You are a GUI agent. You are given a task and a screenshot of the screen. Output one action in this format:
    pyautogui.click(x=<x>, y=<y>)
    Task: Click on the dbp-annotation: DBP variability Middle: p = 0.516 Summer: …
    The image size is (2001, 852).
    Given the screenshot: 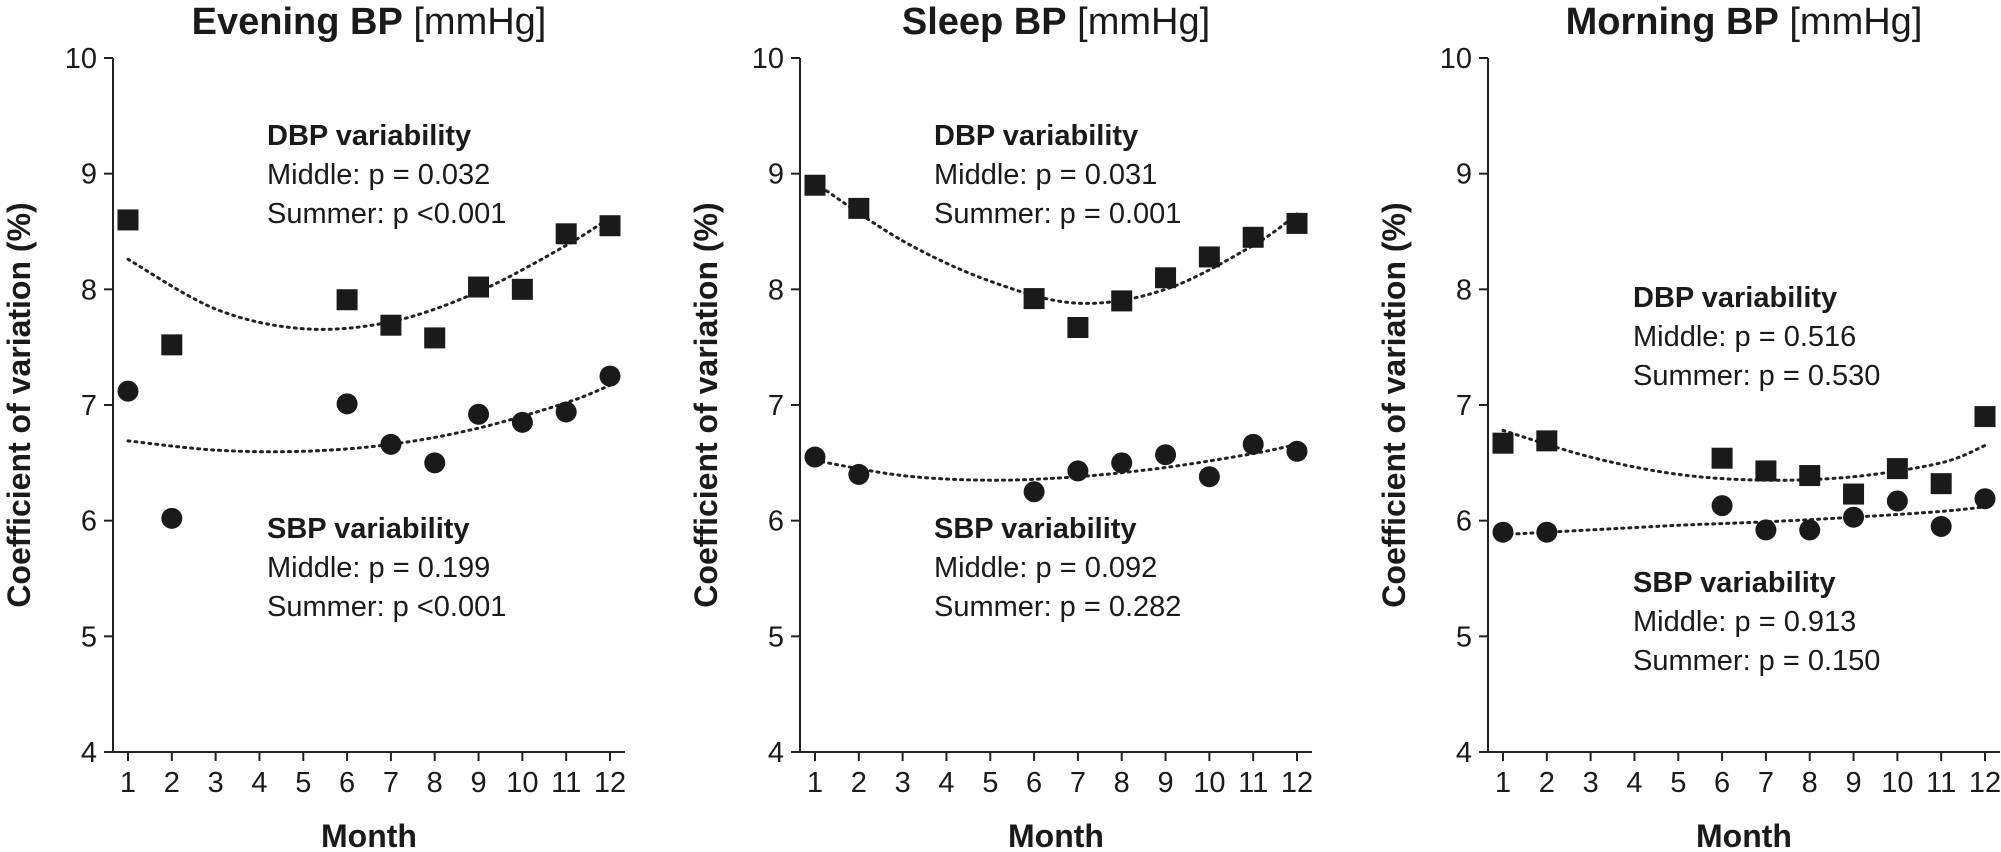 What is the action you would take?
    pyautogui.click(x=1756, y=337)
    